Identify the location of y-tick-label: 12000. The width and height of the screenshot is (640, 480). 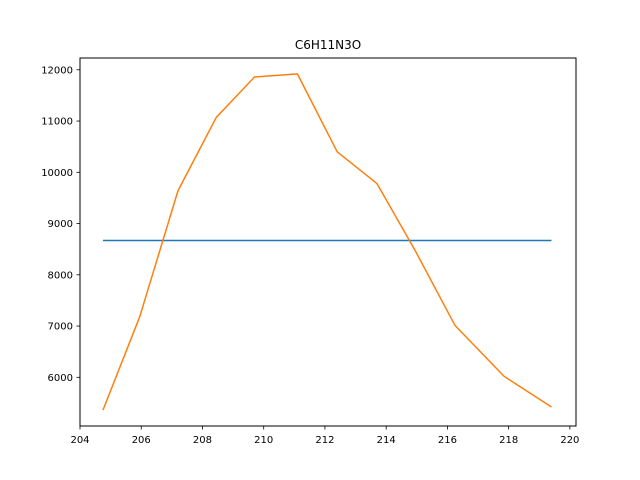
(57, 70).